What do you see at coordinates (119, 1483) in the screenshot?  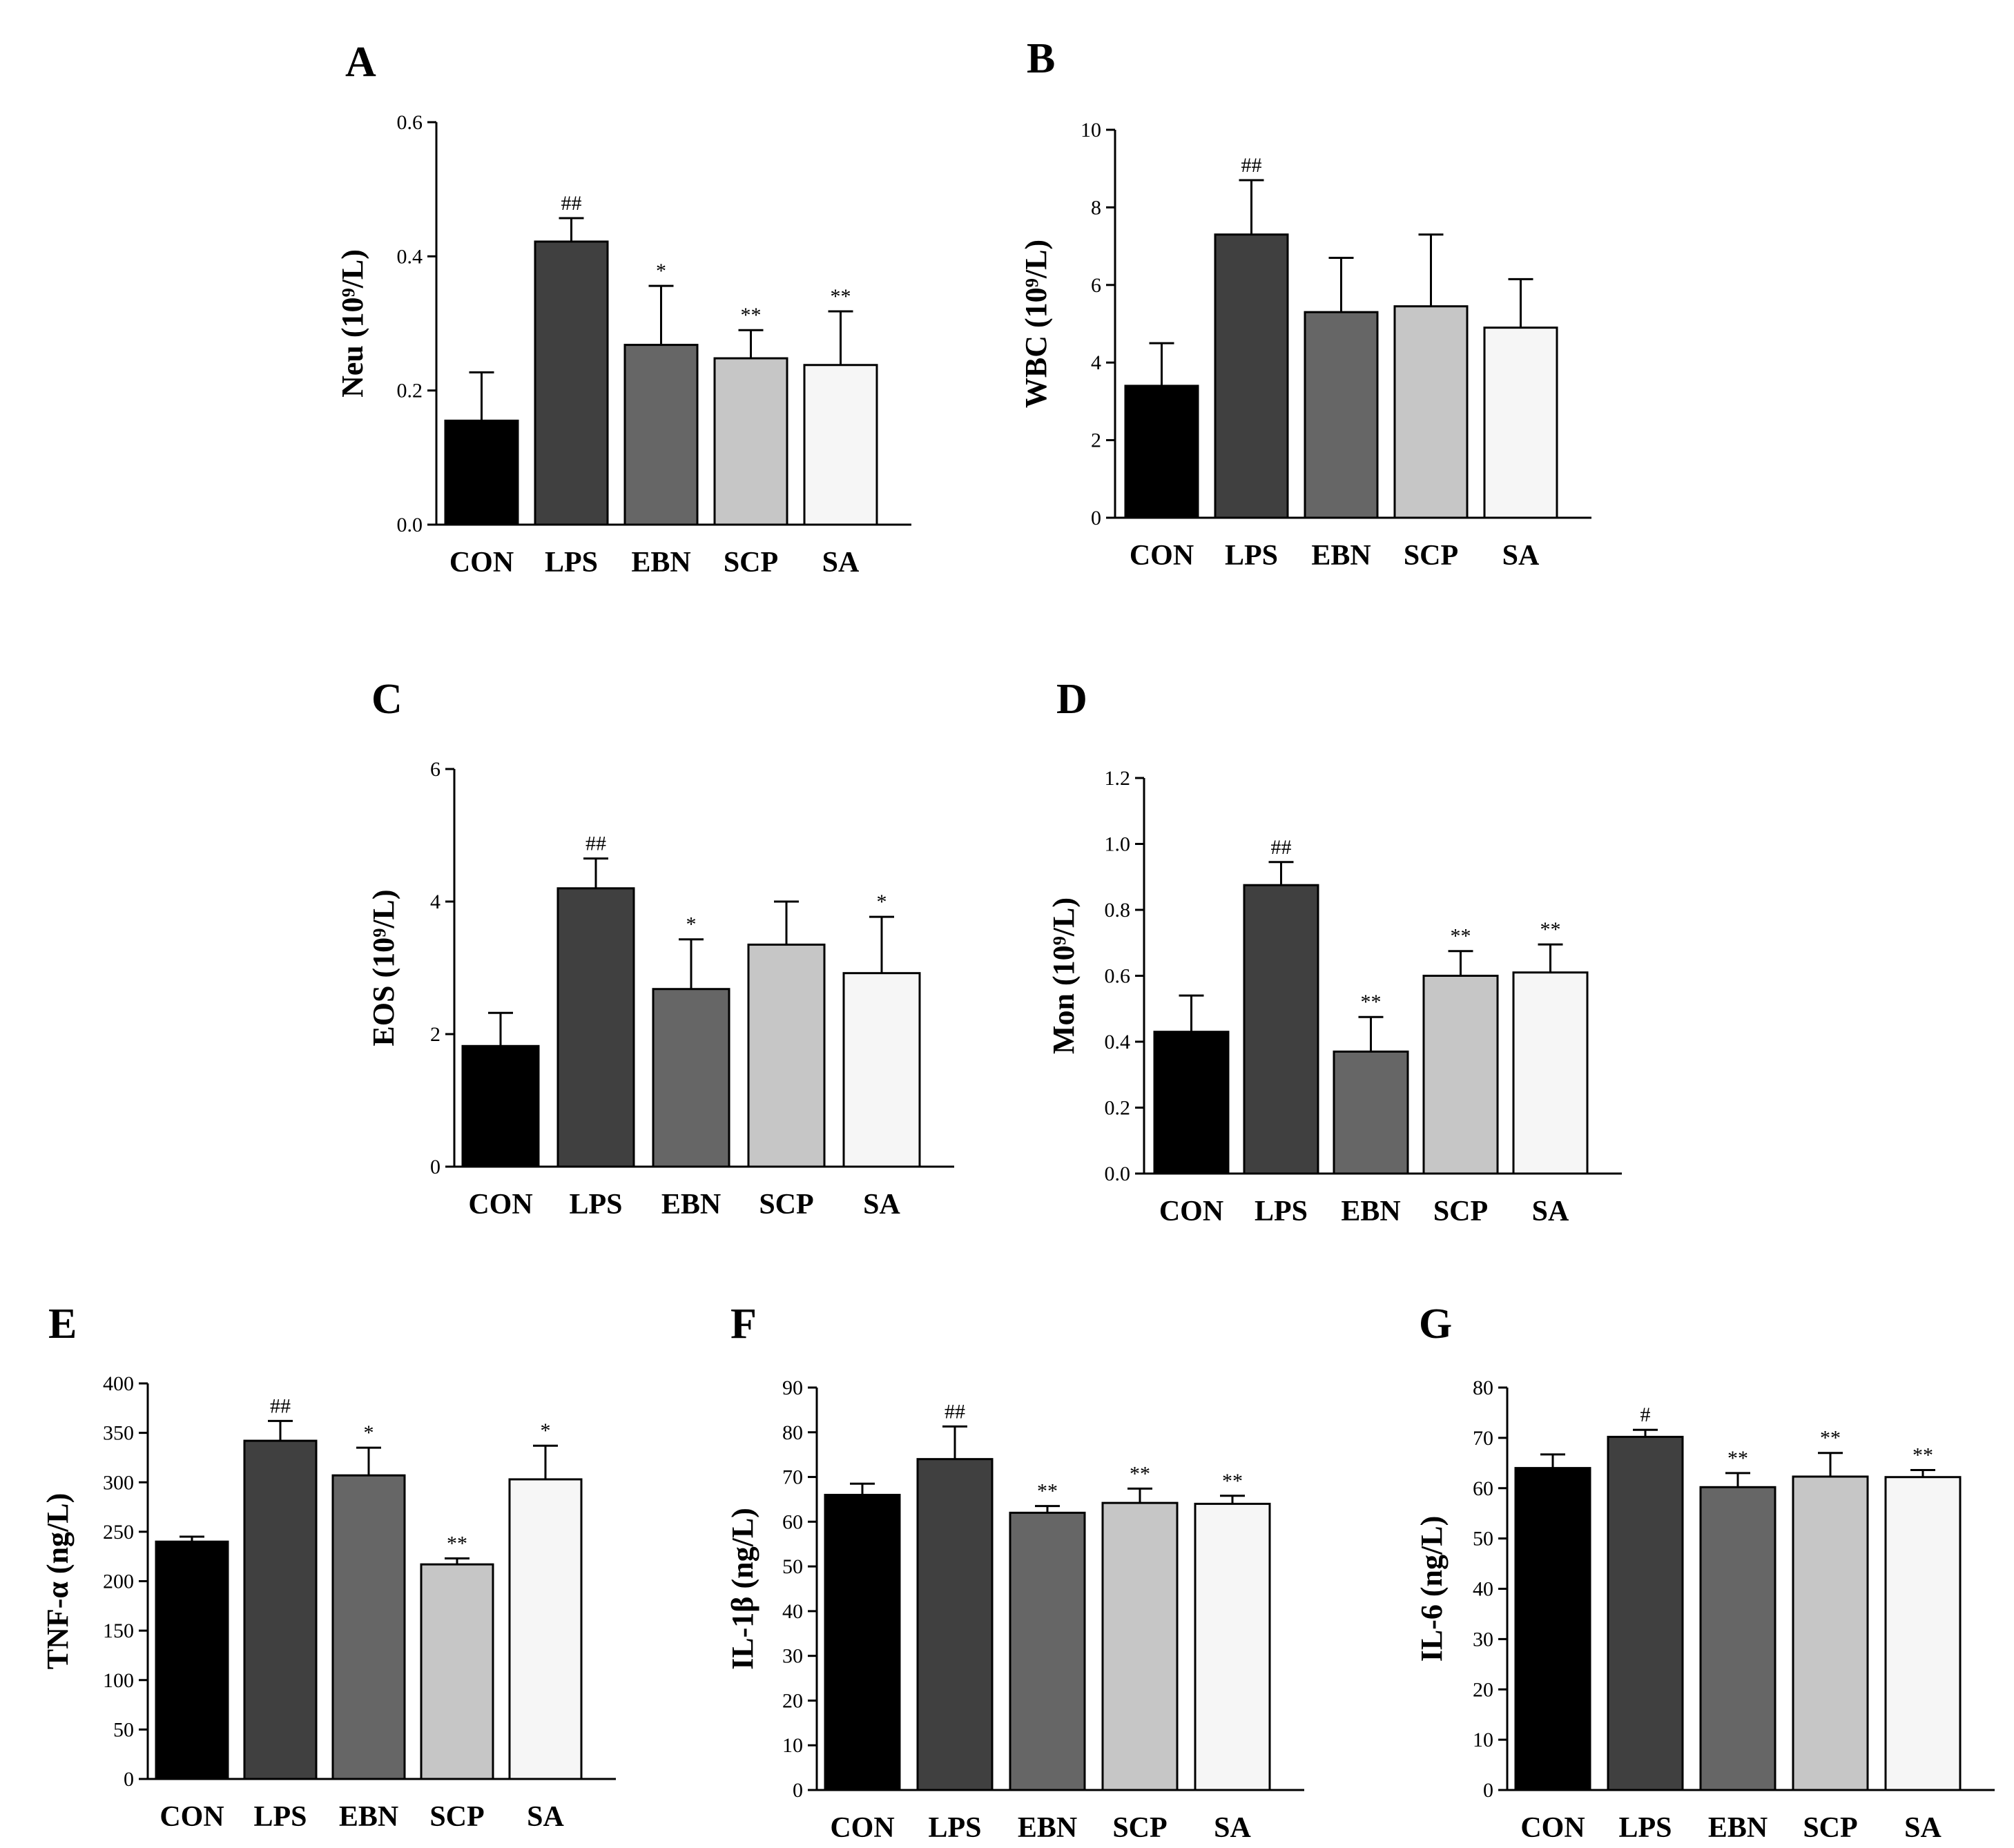 I see `y-tick-label-e: 300` at bounding box center [119, 1483].